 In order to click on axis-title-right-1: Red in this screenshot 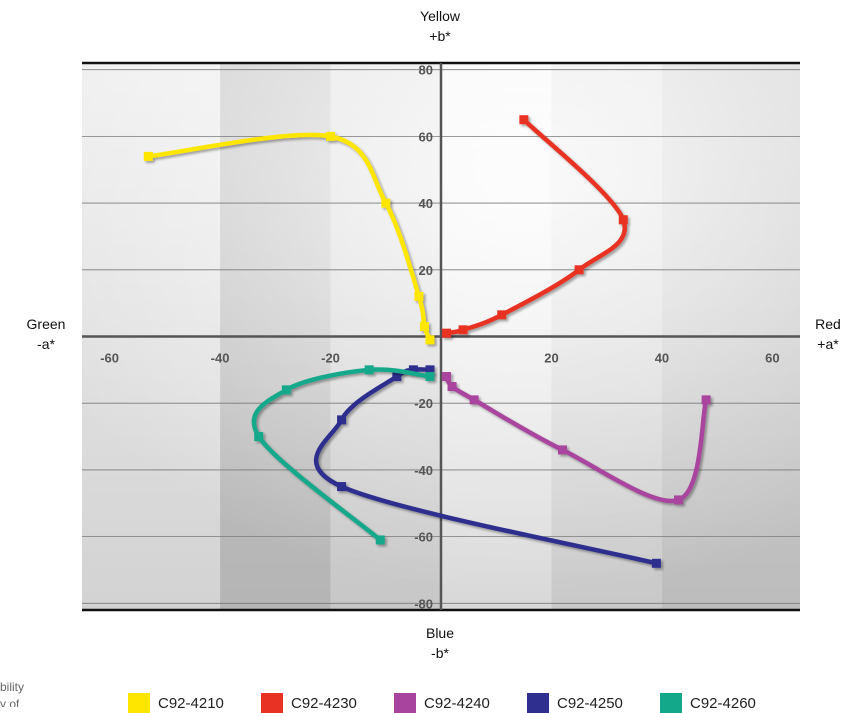, I will do `click(828, 324)`.